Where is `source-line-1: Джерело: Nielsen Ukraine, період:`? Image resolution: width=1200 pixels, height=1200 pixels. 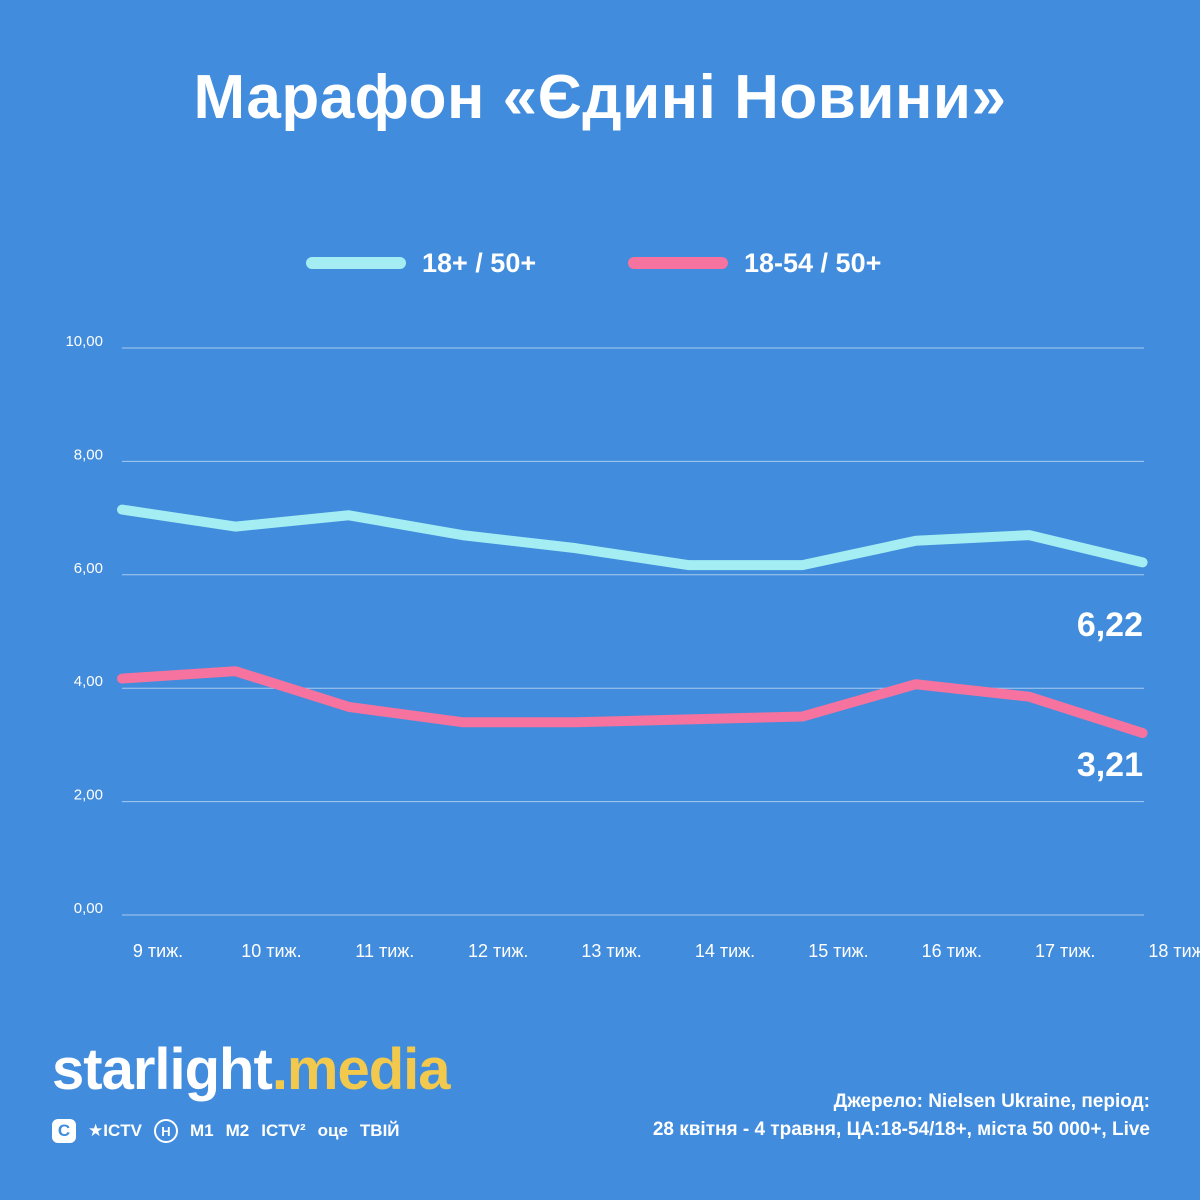 source-line-1: Джерело: Nielsen Ukraine, період: is located at coordinates (991, 1101).